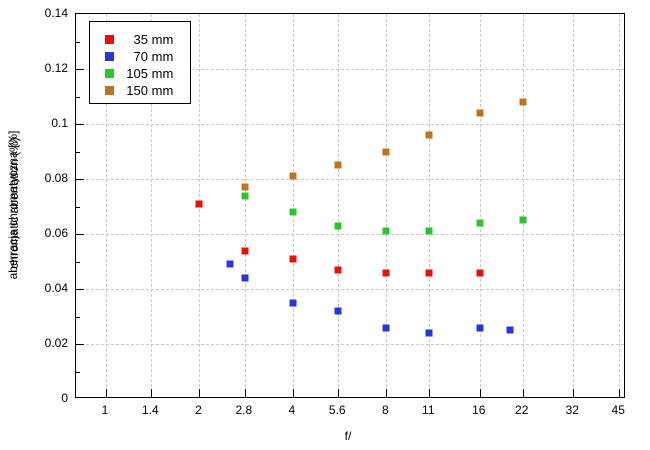  Describe the element at coordinates (80, 289) in the screenshot. I see `y-tick-mark-0.04` at that location.